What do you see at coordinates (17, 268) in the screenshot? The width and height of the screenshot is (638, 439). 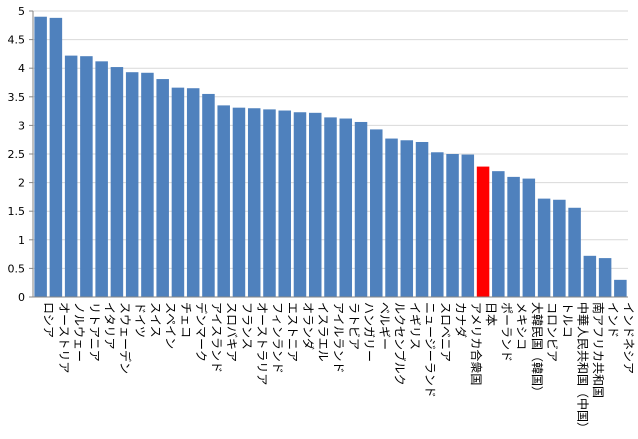 I see `y-tick-label: 0.5` at bounding box center [17, 268].